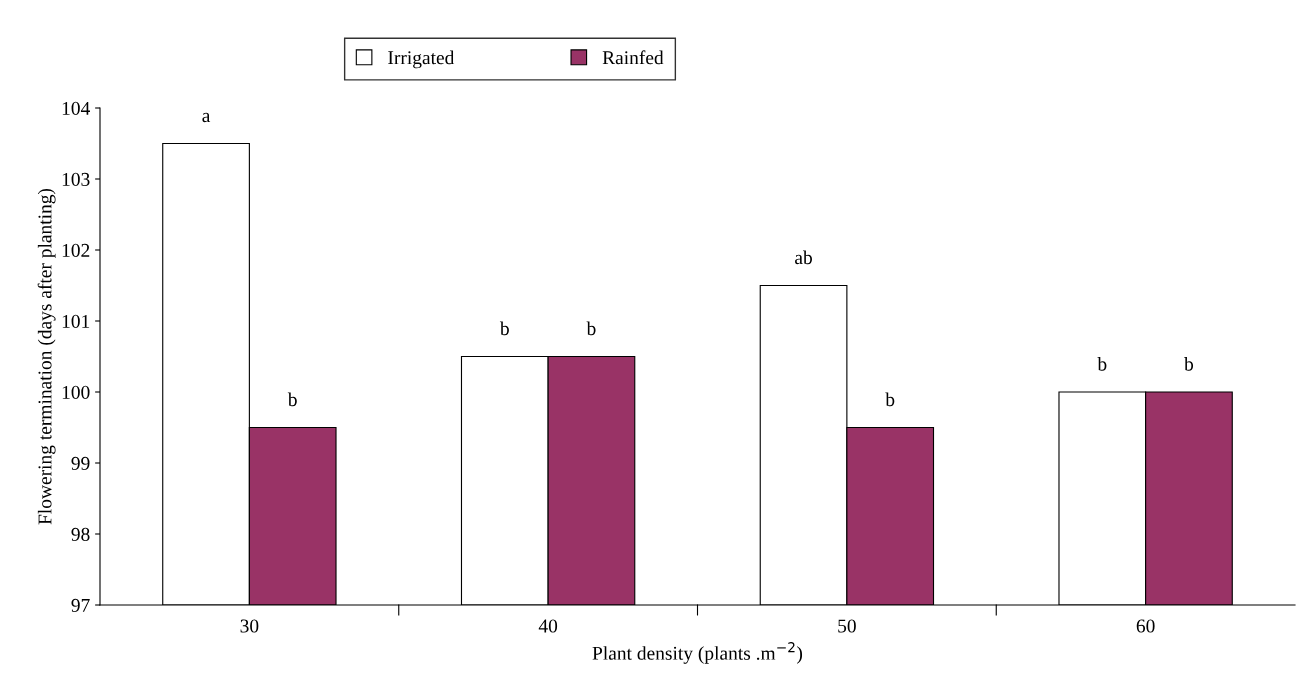 Image resolution: width=1310 pixels, height=688 pixels. What do you see at coordinates (206, 117) in the screenshot?
I see `annotation: a` at bounding box center [206, 117].